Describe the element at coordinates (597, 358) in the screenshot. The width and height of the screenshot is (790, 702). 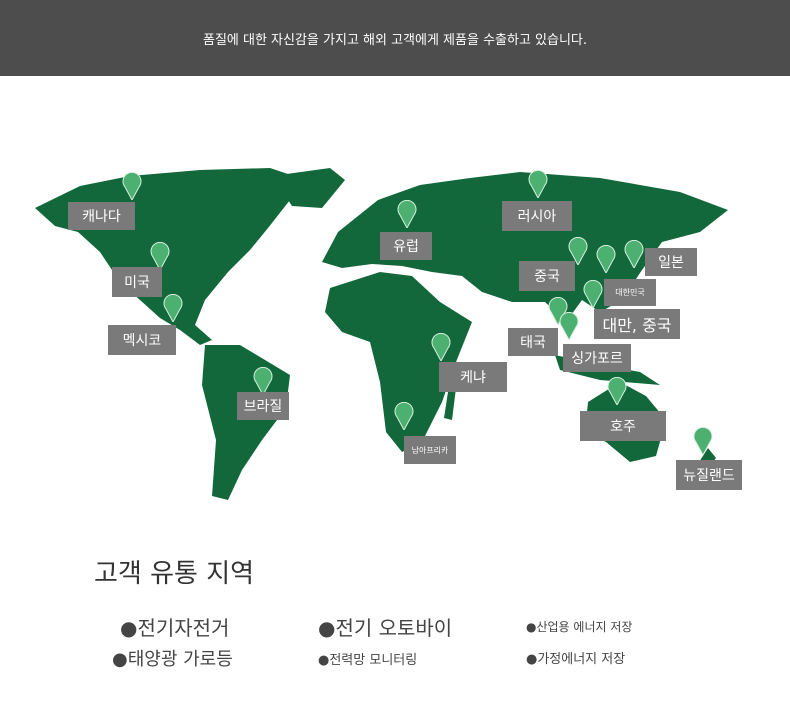
I see `label-singapore: 싱가포르` at that location.